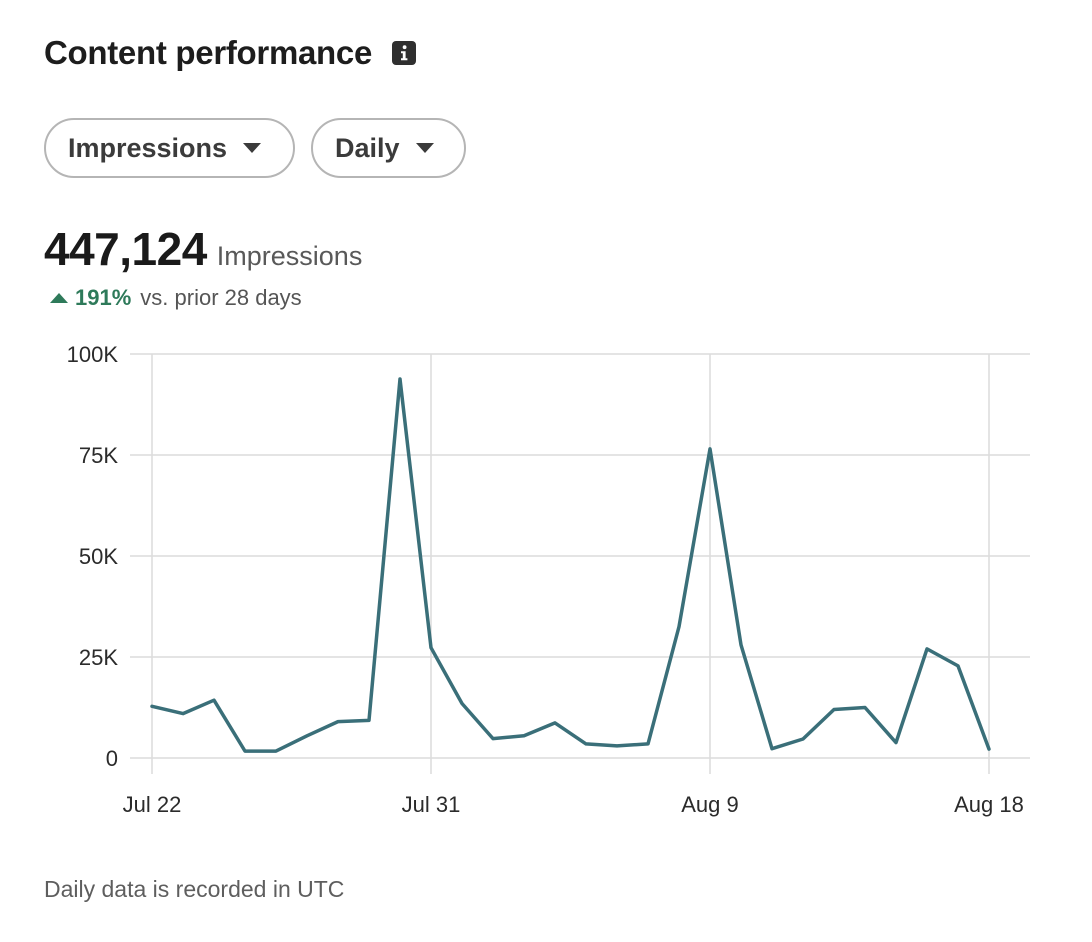 This screenshot has height=942, width=1092. What do you see at coordinates (367, 147) in the screenshot?
I see `period-dropdown-label: Daily` at bounding box center [367, 147].